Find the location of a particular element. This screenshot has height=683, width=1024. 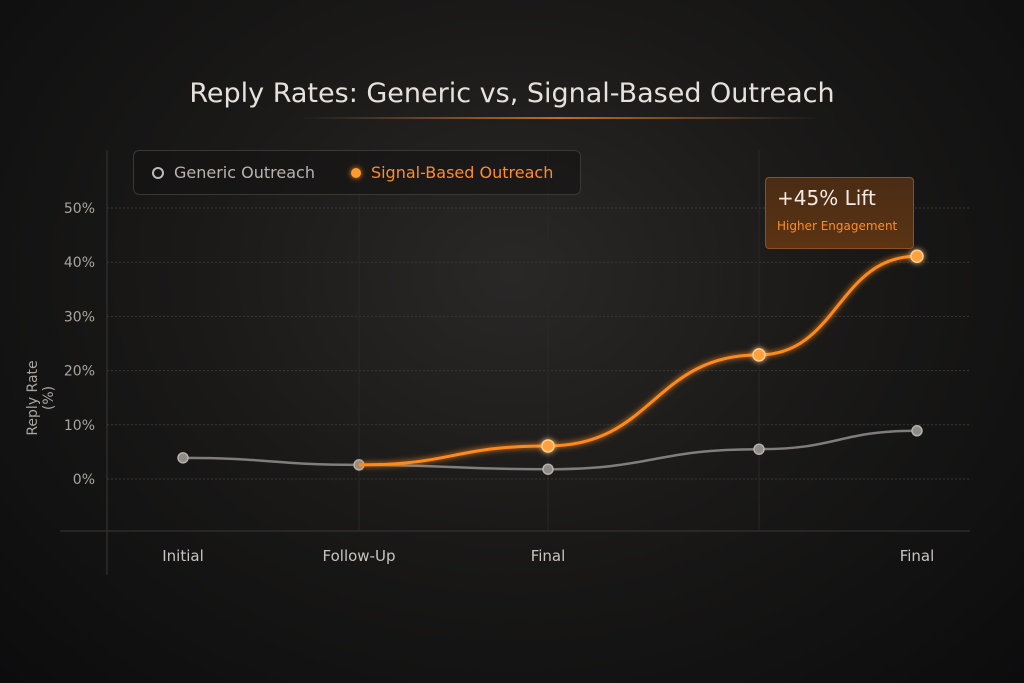

callout-subtext: Higher Engagement is located at coordinates (837, 226).